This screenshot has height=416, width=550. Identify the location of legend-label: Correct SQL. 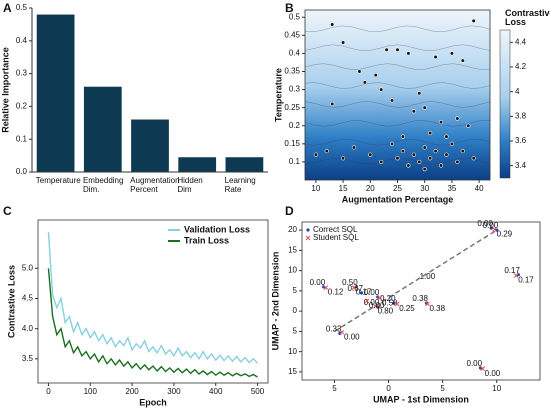
(335, 229).